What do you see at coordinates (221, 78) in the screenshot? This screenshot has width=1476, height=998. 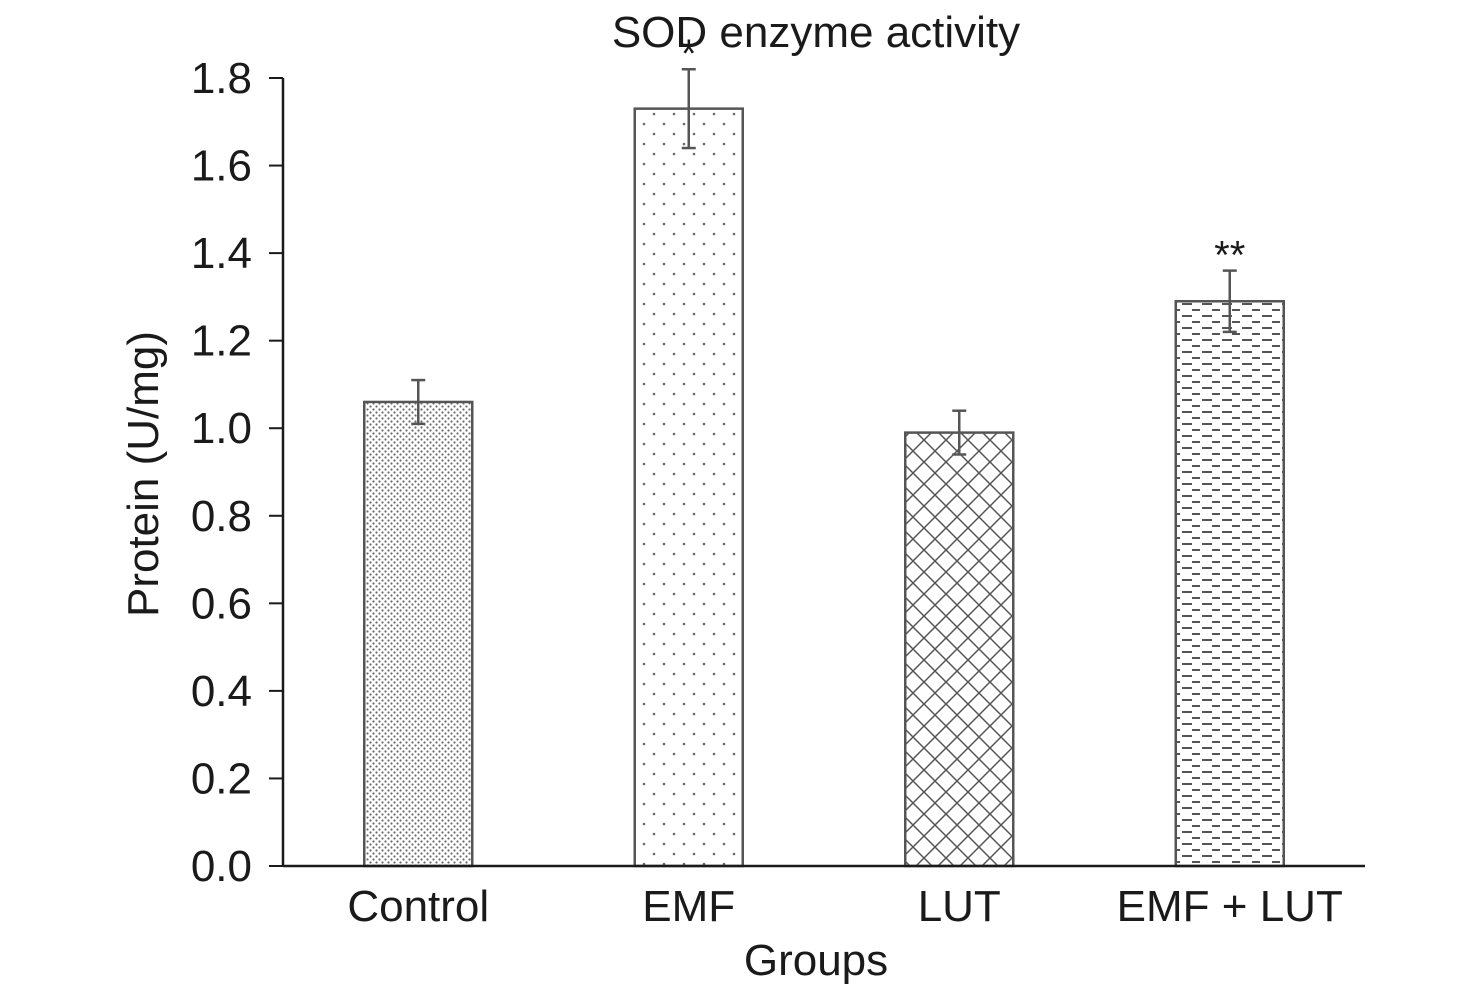 I see `y-tick-label: 1.8` at bounding box center [221, 78].